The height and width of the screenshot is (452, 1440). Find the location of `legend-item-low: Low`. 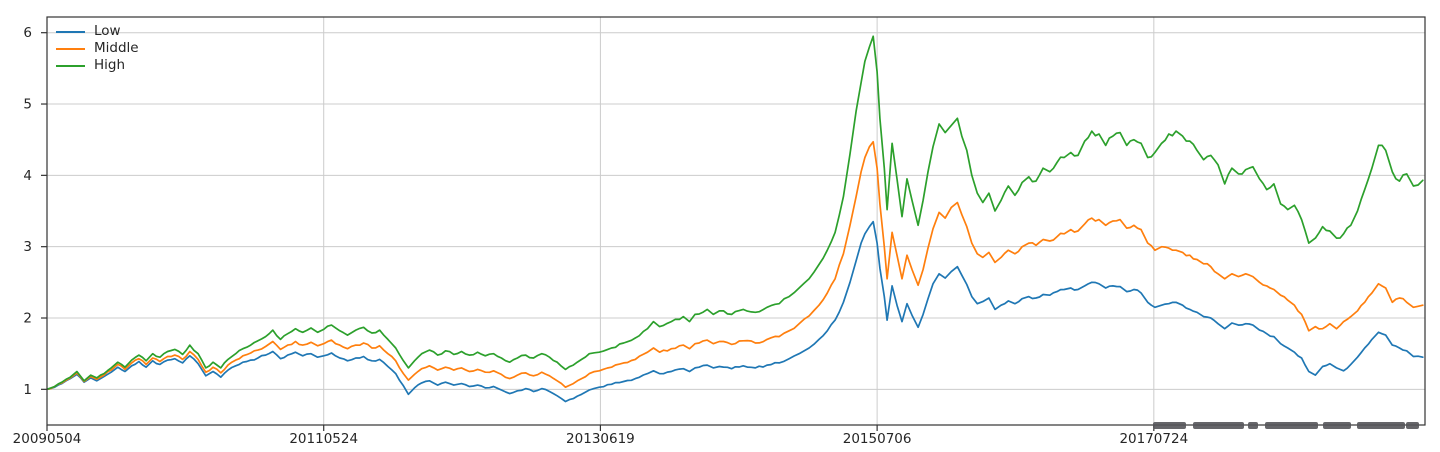

legend-item-low: Low is located at coordinates (97, 31).